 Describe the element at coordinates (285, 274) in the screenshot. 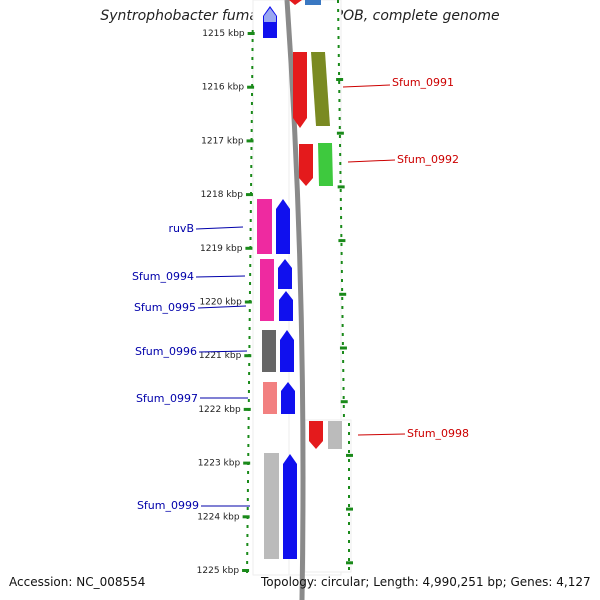

I see `gene-arrow-sfum-0994-blue` at that location.